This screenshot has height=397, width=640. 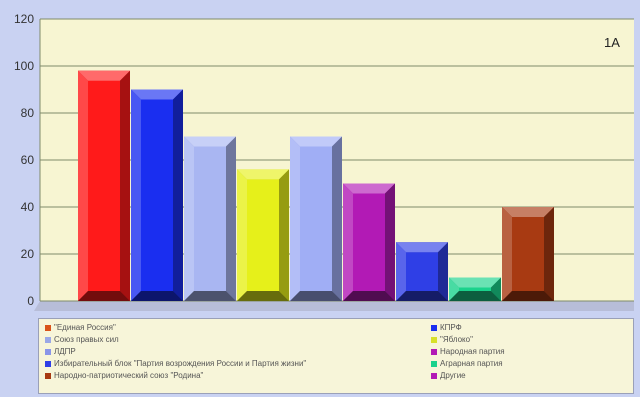 I want to click on legend-item: Народная партия, so click(x=529, y=351).